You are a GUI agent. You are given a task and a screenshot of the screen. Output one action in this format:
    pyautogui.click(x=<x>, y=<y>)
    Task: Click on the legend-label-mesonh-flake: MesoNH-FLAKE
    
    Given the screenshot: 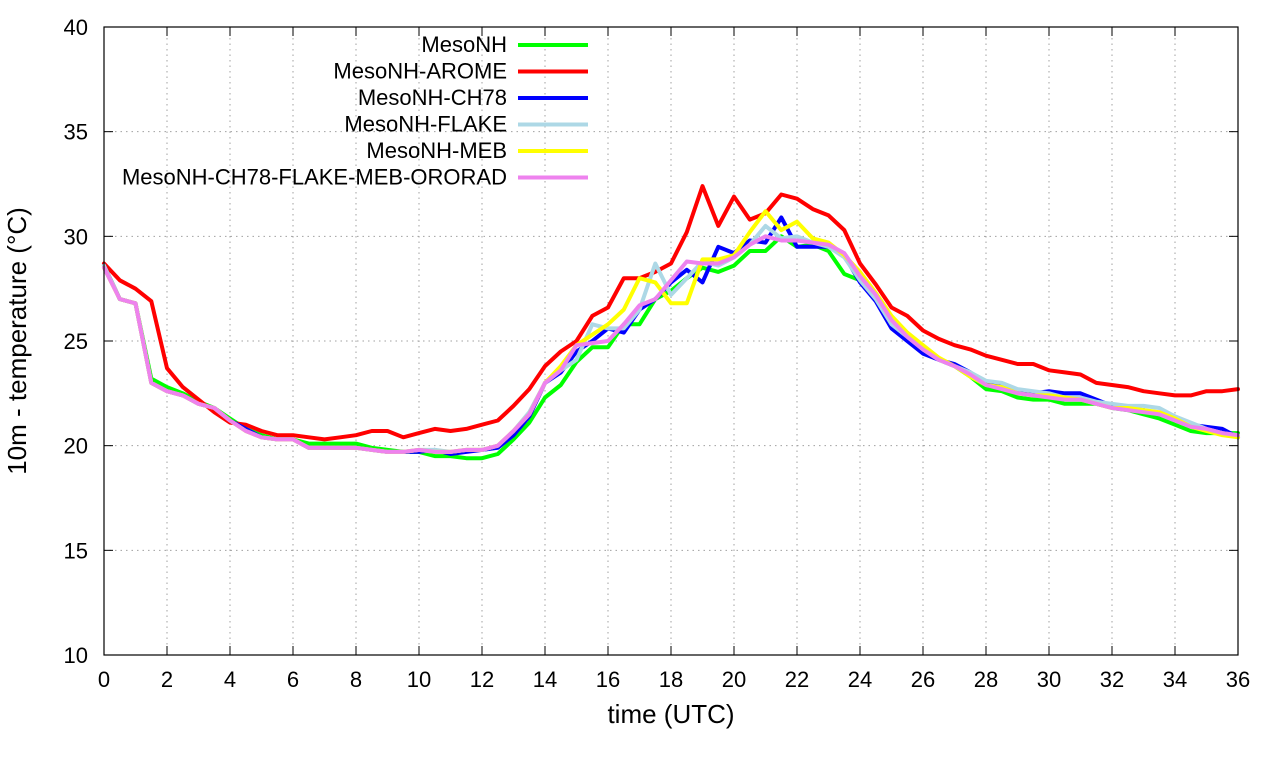 What is the action you would take?
    pyautogui.click(x=425, y=124)
    